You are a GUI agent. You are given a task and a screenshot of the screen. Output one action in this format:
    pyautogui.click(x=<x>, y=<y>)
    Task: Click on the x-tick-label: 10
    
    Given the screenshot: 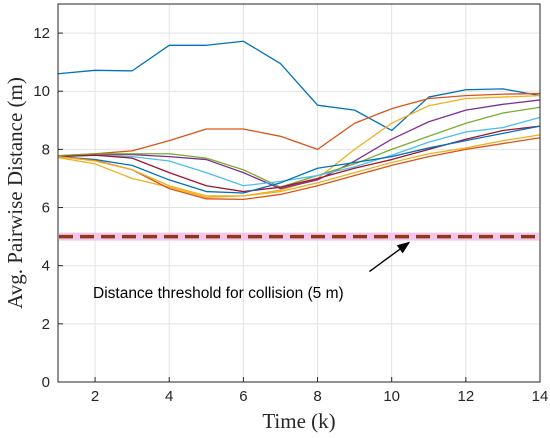 What is the action you would take?
    pyautogui.click(x=391, y=396)
    